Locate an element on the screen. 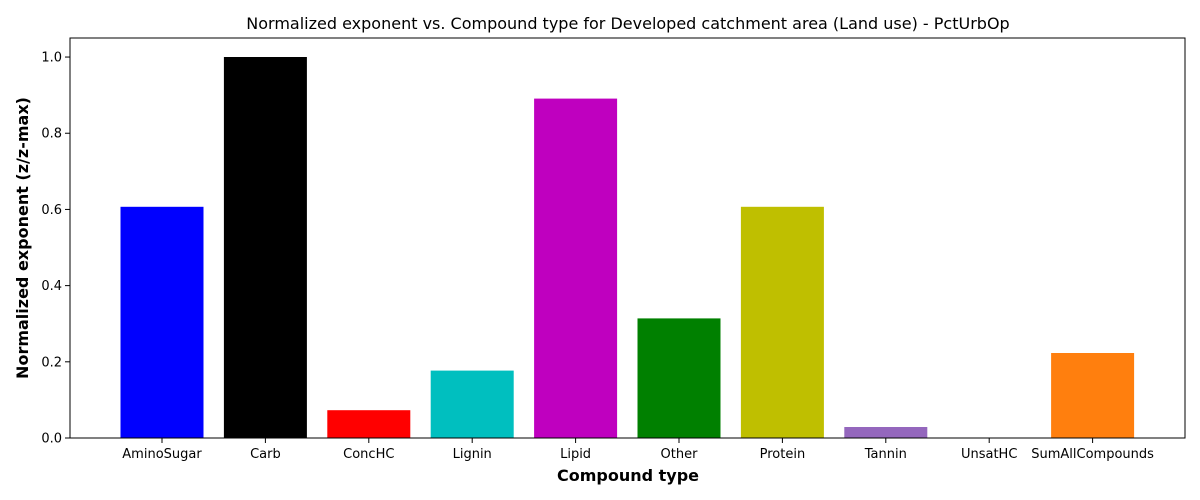 The height and width of the screenshot is (500, 1200). y-axis-label: Normalized exponent (z/z-max) is located at coordinates (22, 238).